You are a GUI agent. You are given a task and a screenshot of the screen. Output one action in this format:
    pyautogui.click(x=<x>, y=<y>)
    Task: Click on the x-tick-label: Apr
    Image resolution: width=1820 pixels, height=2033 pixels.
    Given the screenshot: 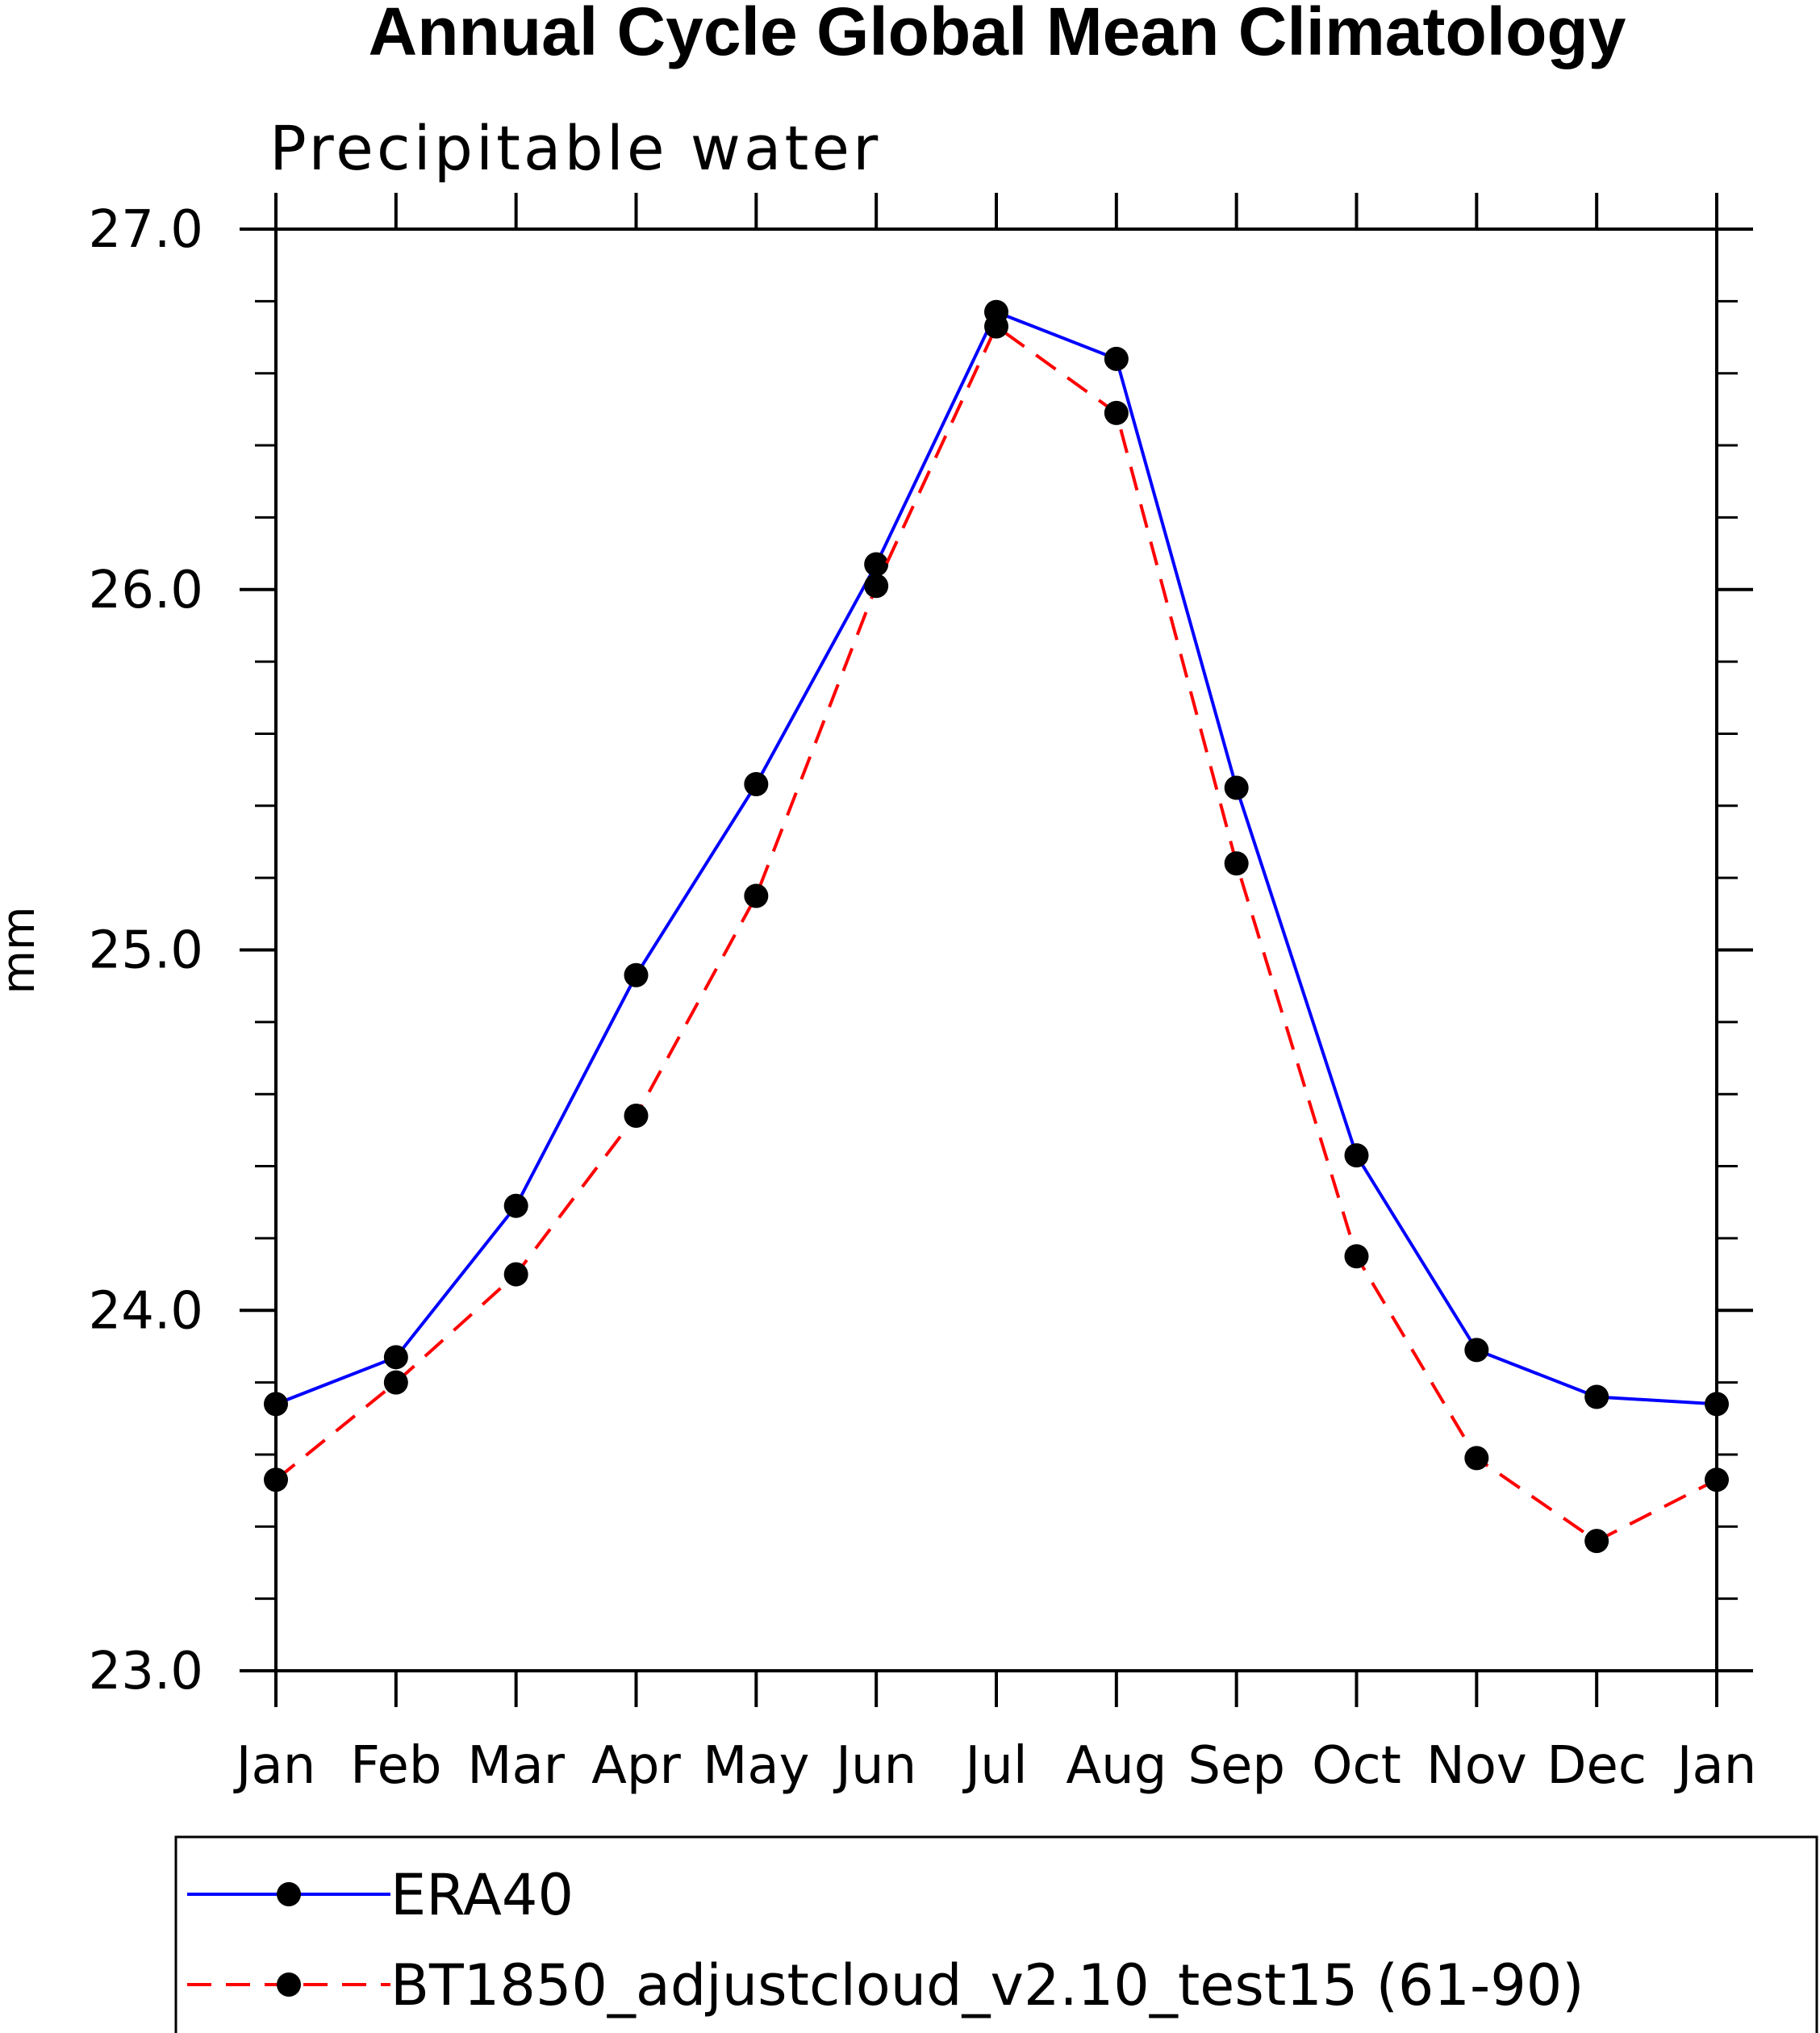 What is the action you would take?
    pyautogui.click(x=636, y=1766)
    